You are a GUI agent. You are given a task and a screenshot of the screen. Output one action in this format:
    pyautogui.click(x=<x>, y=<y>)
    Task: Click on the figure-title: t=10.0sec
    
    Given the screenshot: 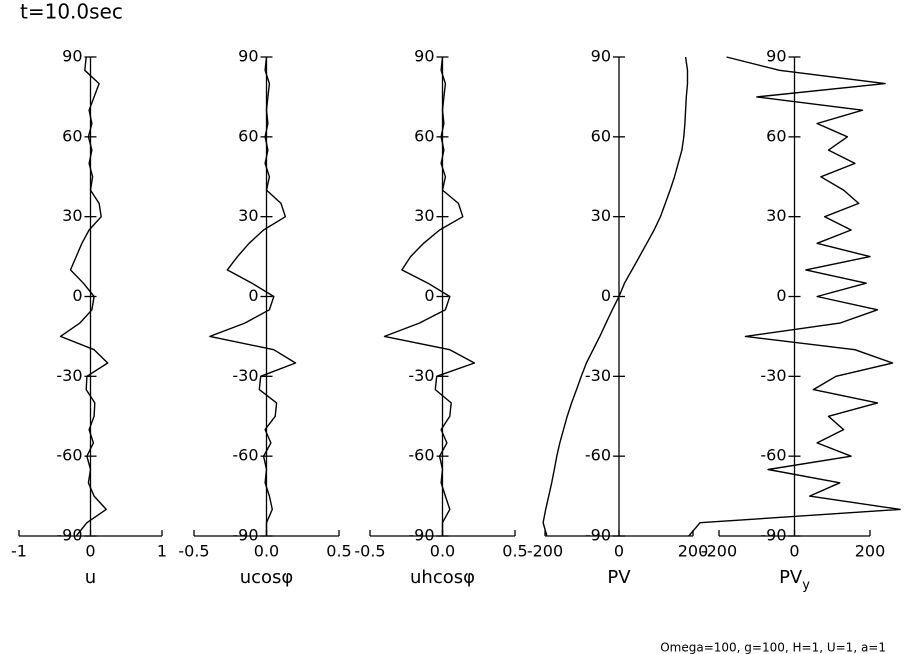 What is the action you would take?
    pyautogui.click(x=71, y=12)
    